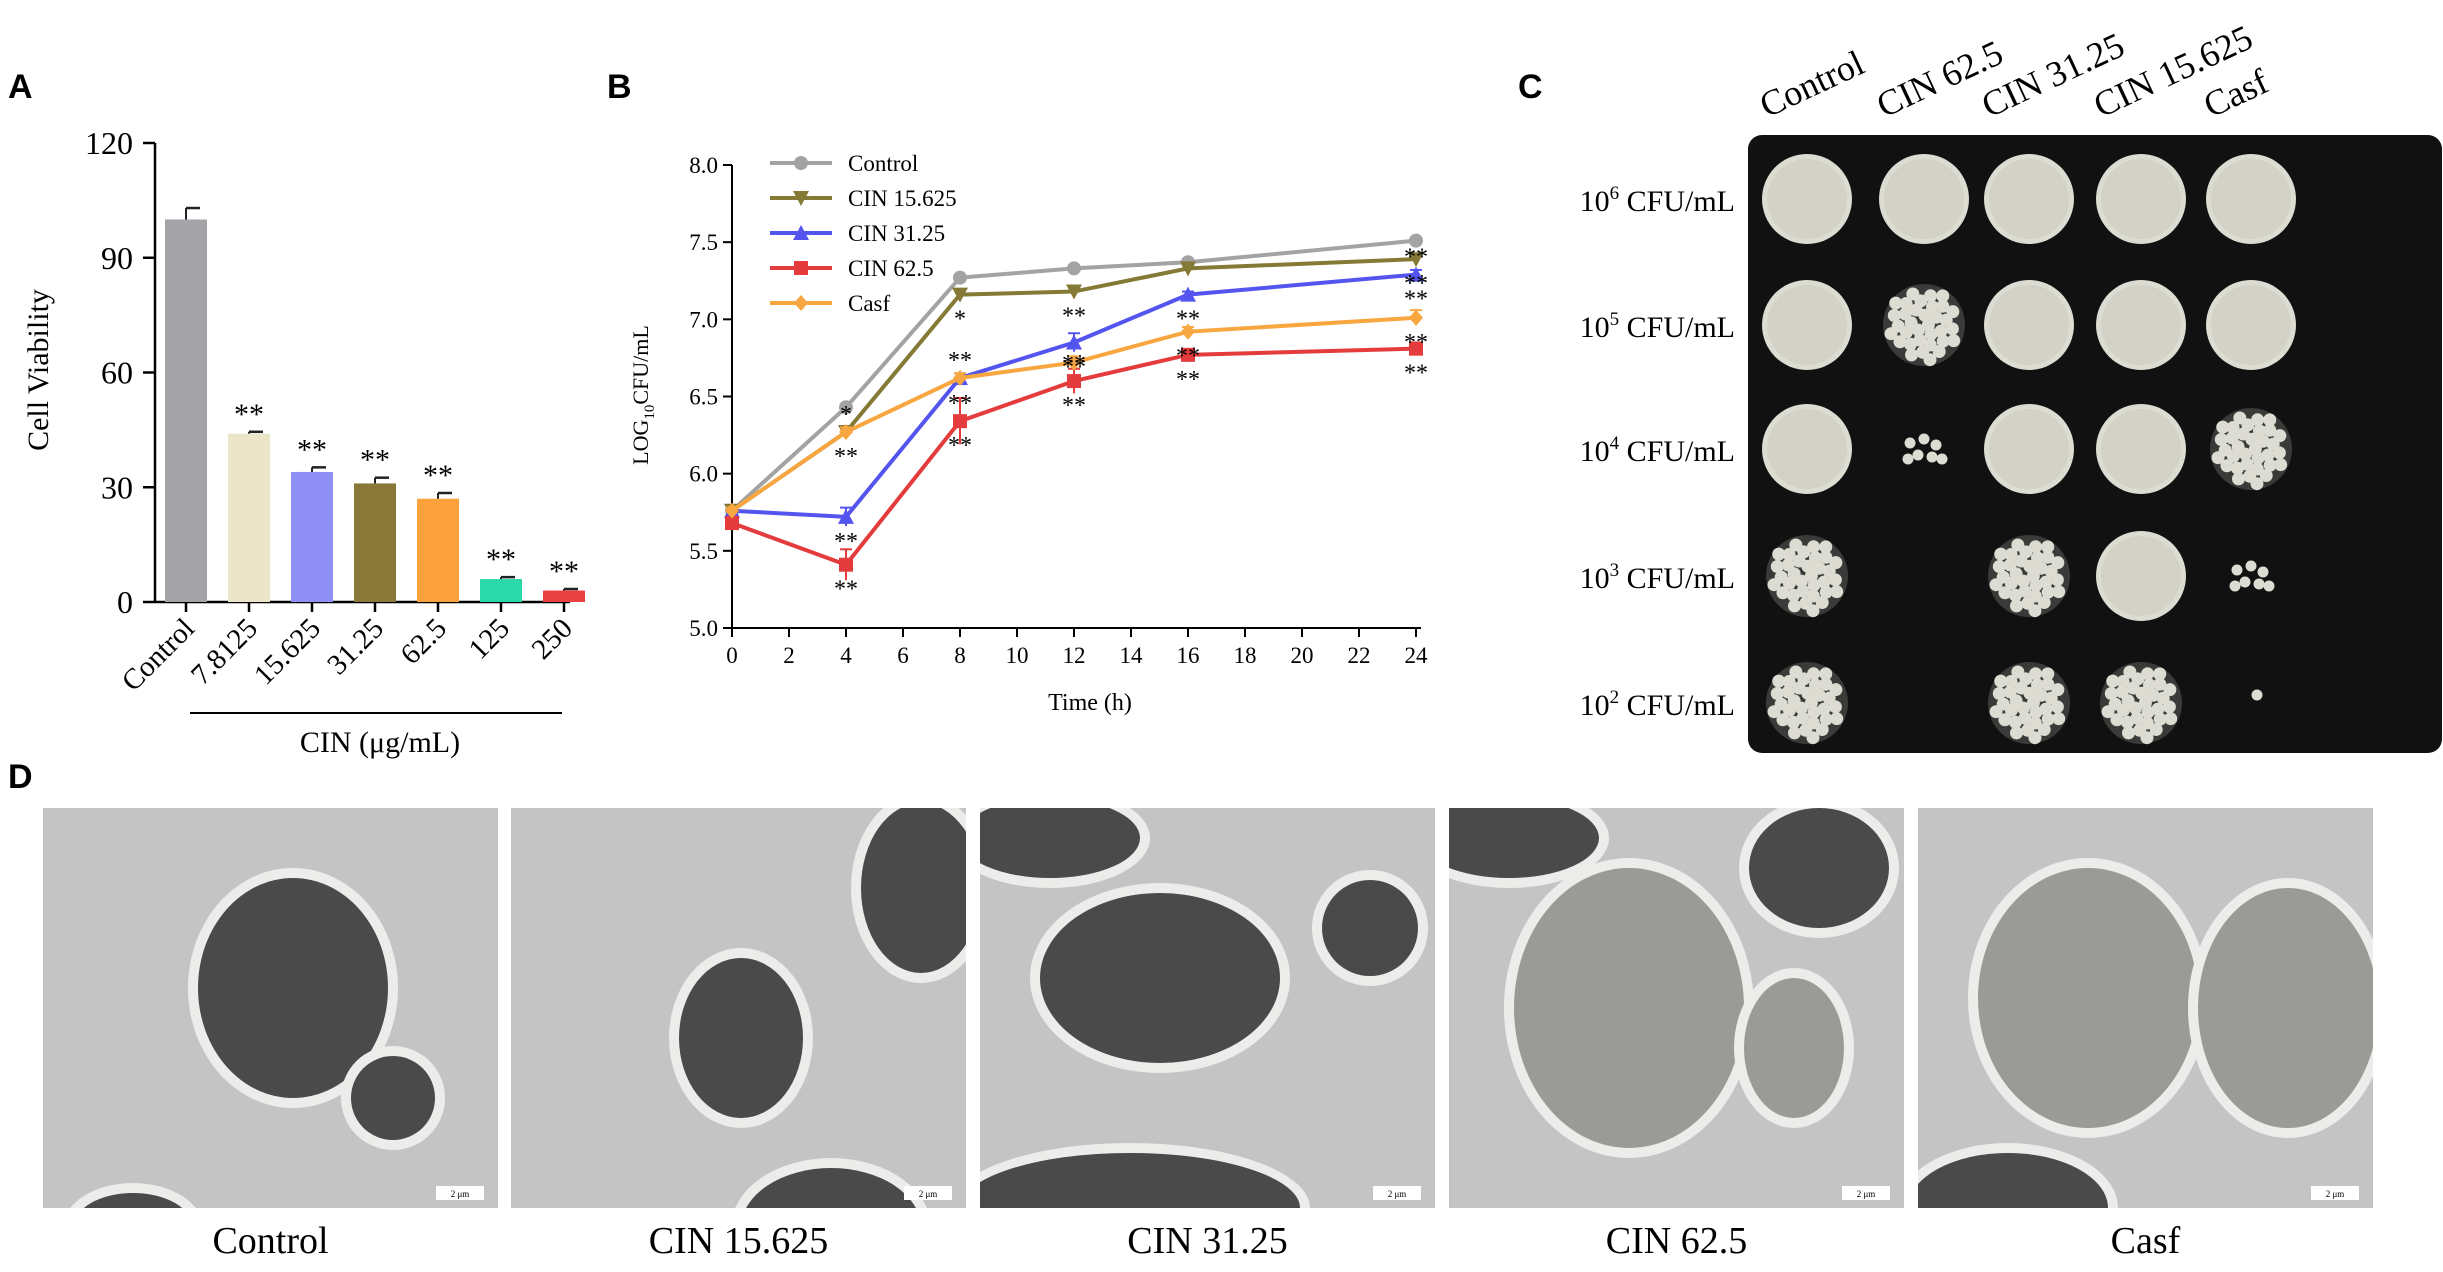  I want to click on tem-image-2: 2 μm, so click(738, 1008).